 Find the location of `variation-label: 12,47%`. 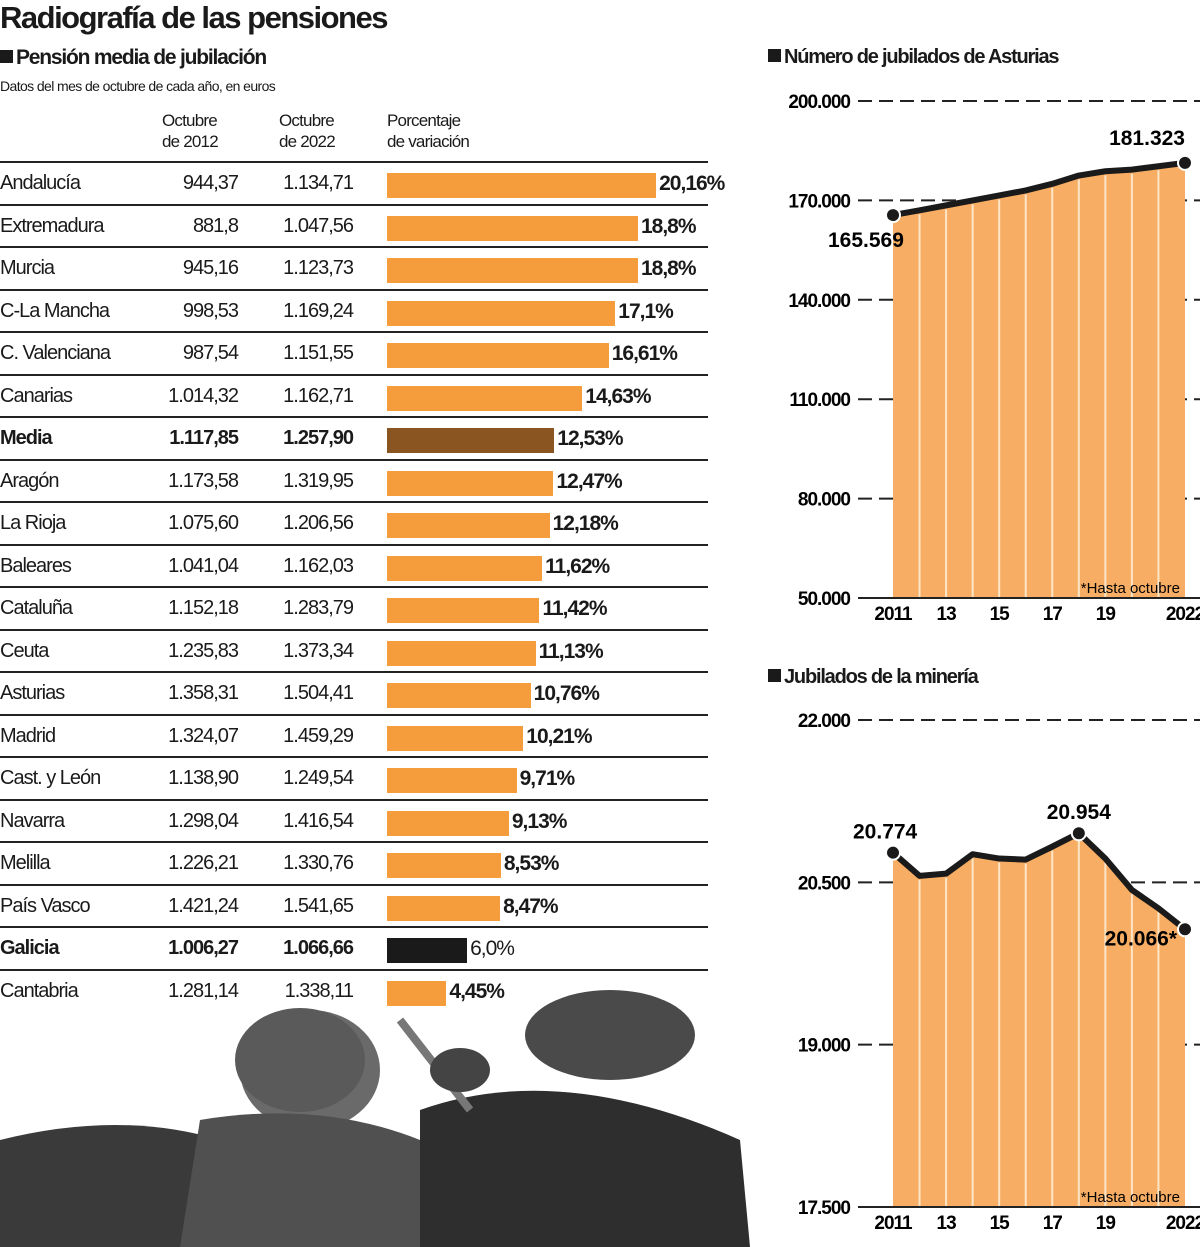

variation-label: 12,47% is located at coordinates (589, 481).